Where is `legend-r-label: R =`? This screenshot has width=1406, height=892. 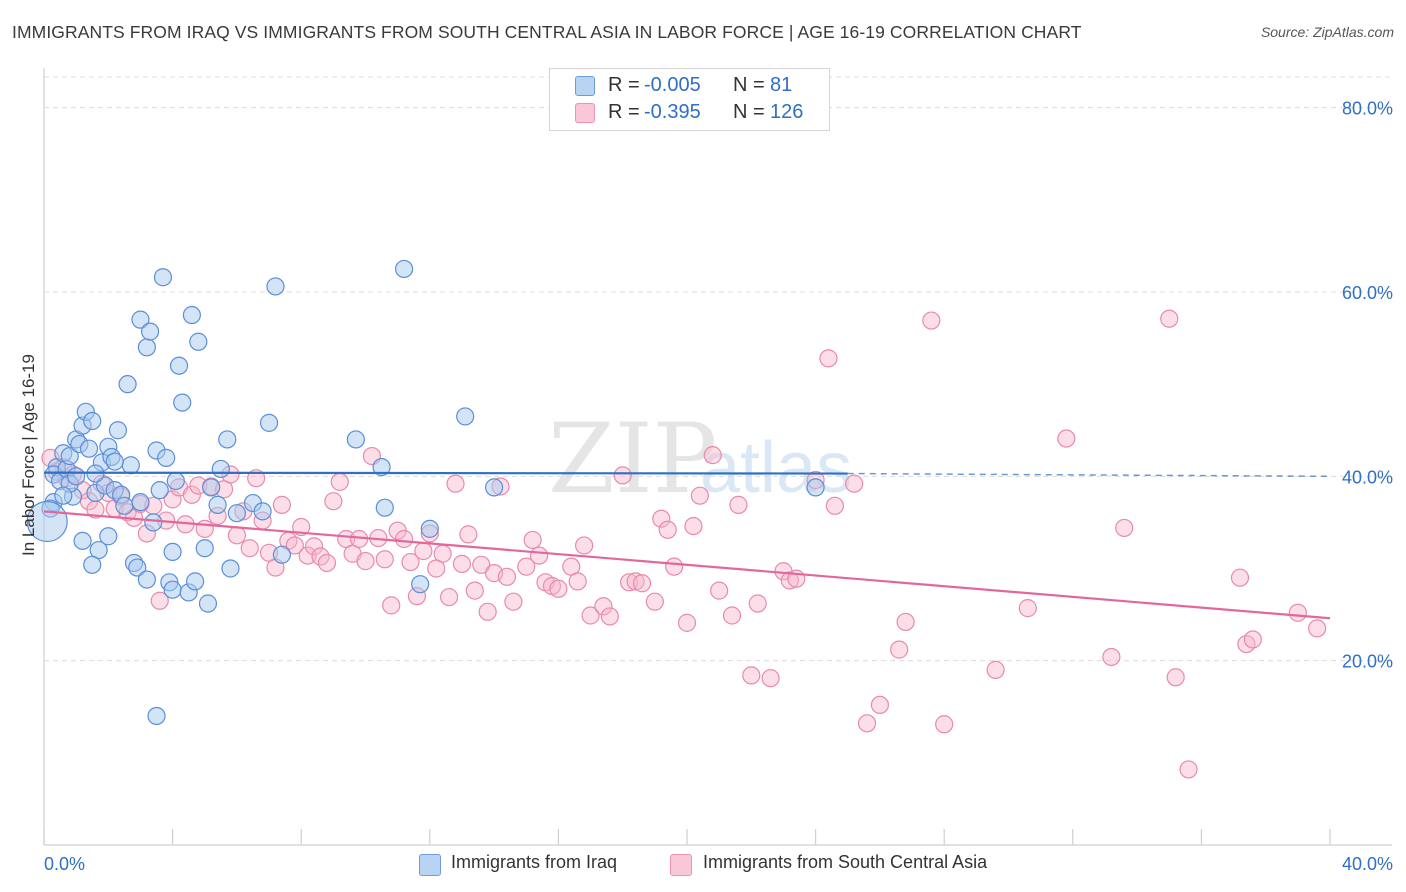
legend-r-label: R = is located at coordinates (624, 85).